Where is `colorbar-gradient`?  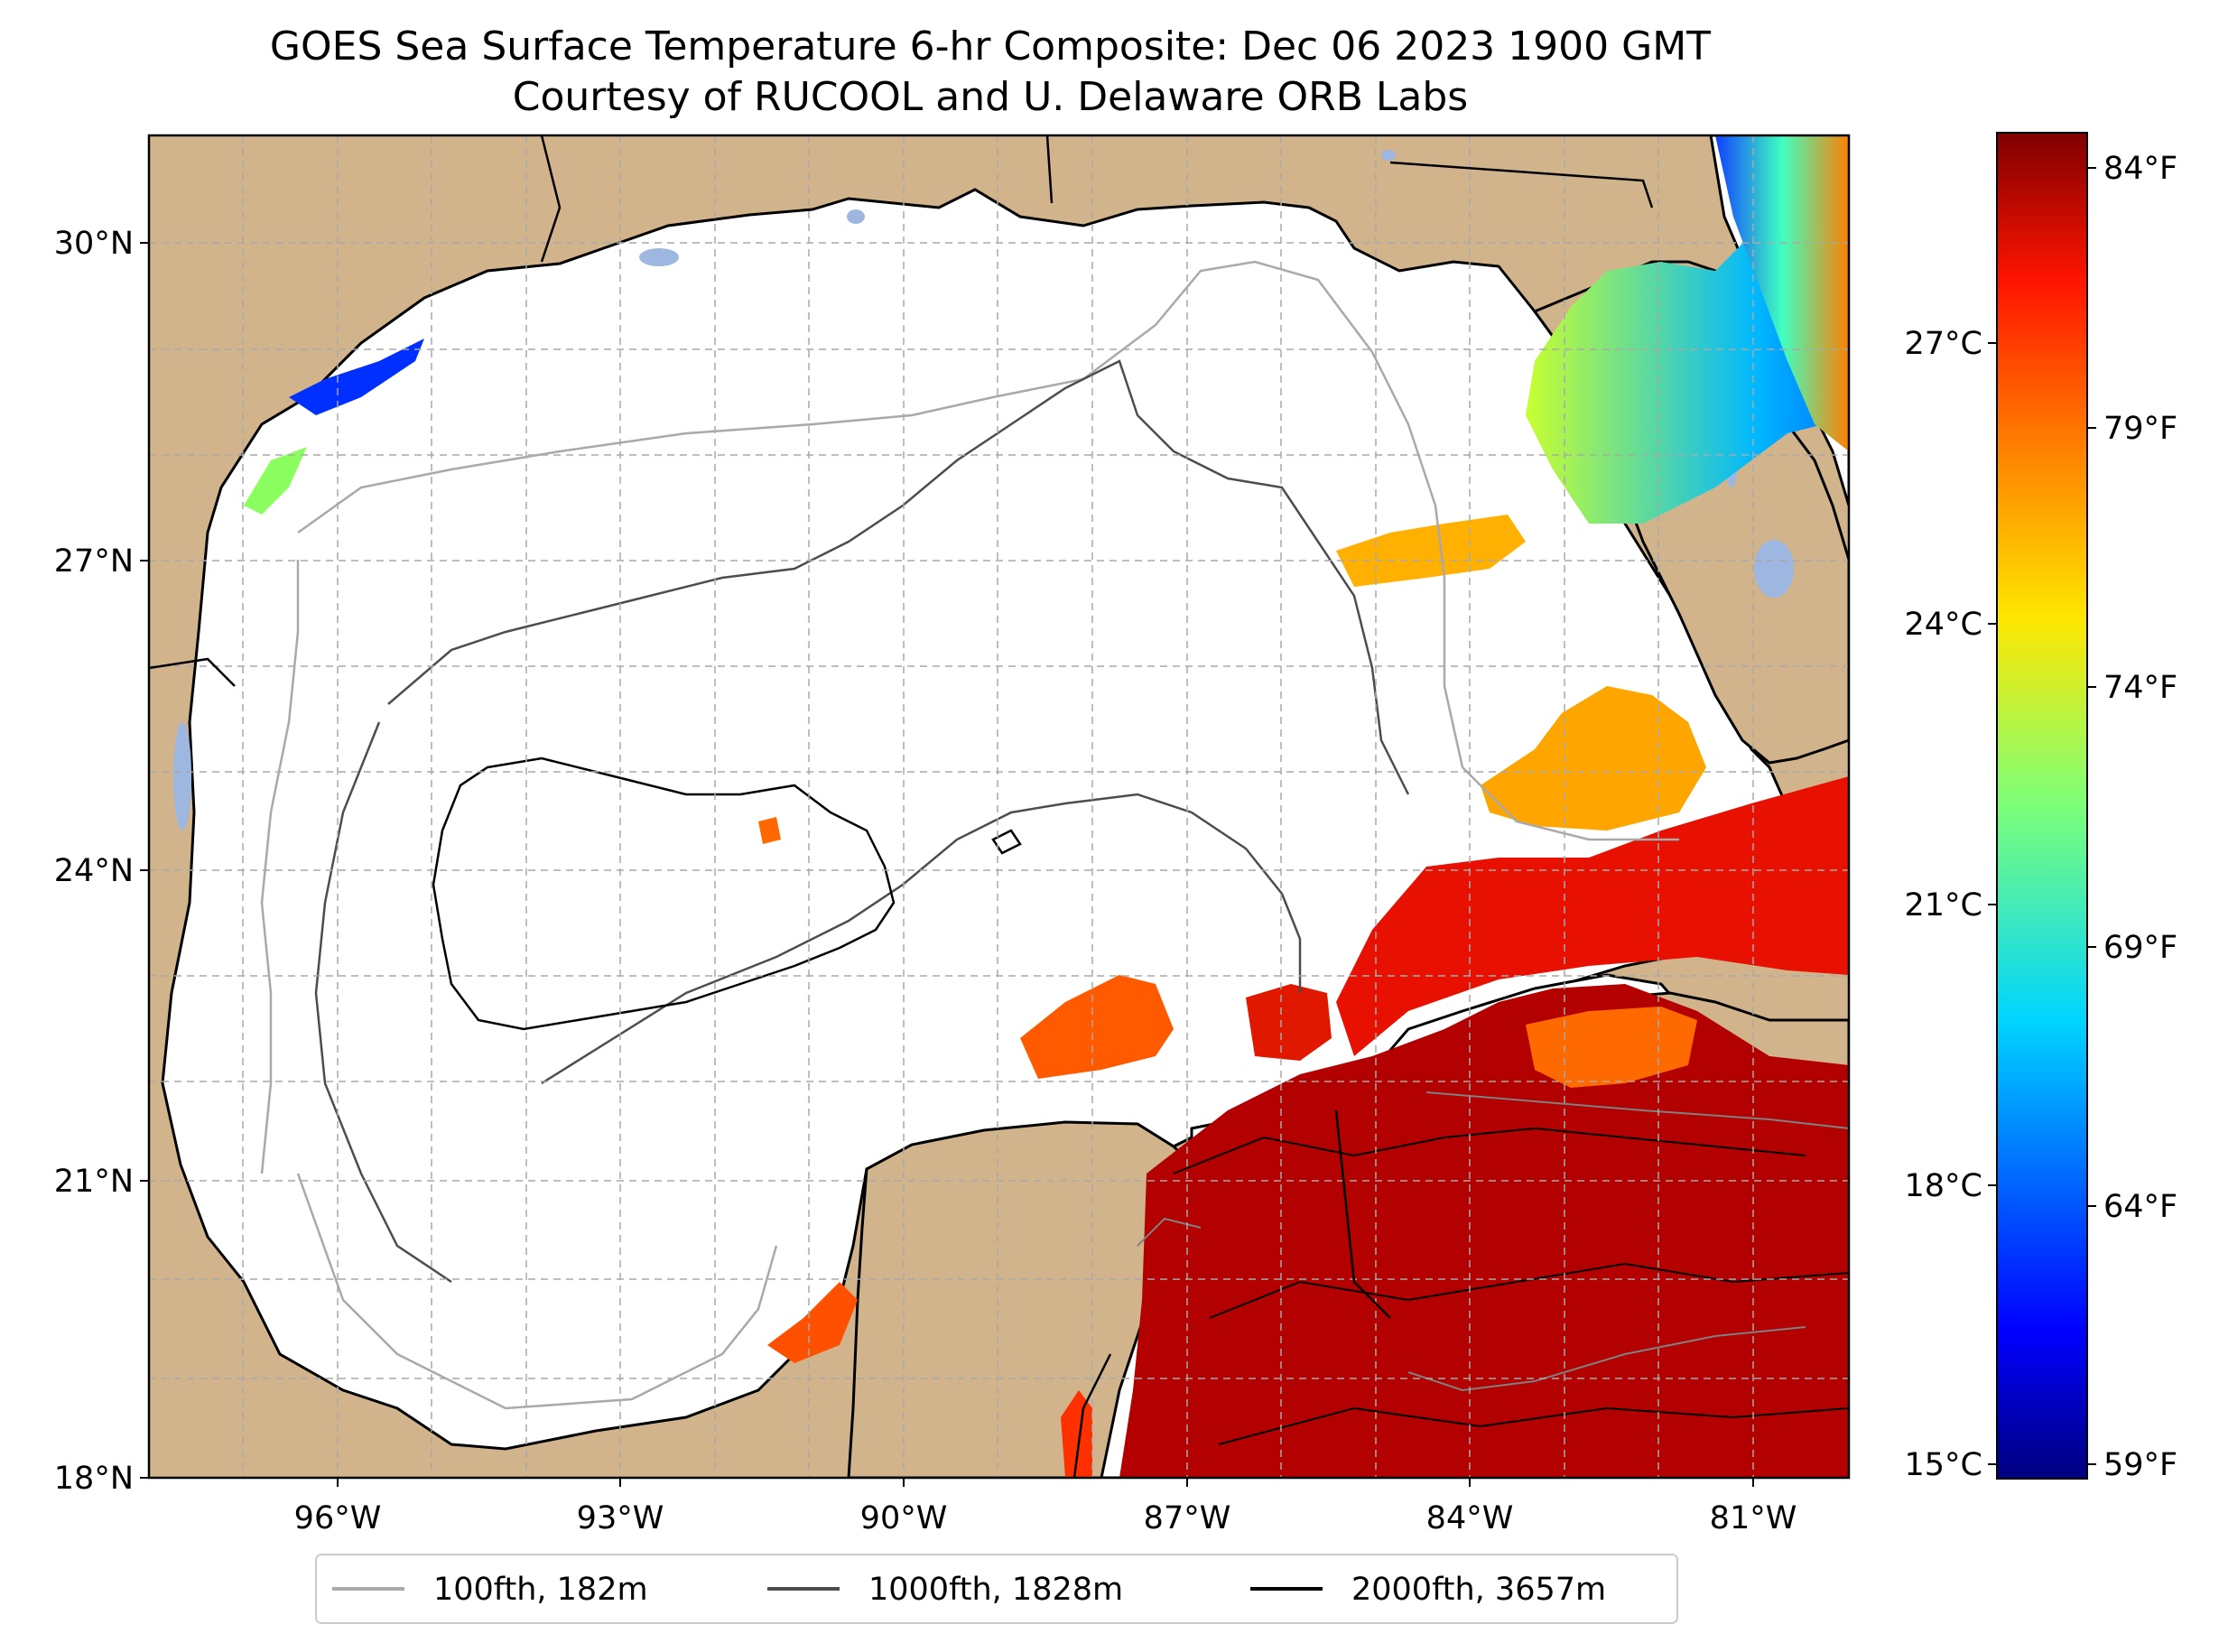 colorbar-gradient is located at coordinates (2042, 806).